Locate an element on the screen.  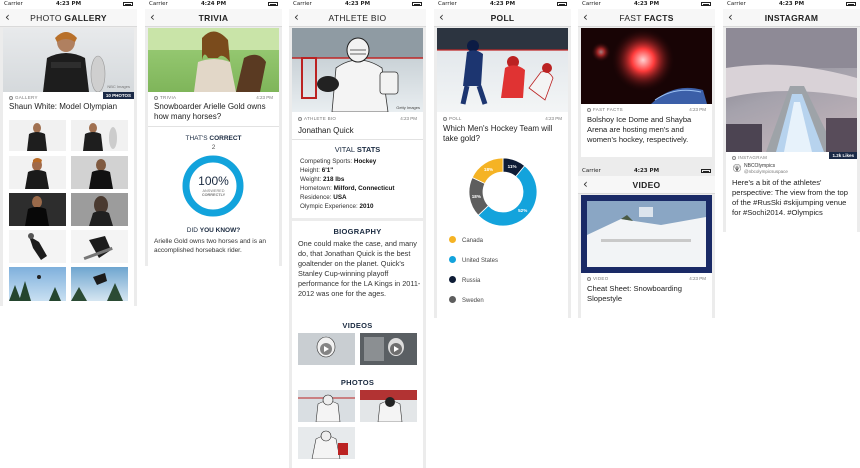
card-type-tag: GALLERY is located at coordinates (23, 97).